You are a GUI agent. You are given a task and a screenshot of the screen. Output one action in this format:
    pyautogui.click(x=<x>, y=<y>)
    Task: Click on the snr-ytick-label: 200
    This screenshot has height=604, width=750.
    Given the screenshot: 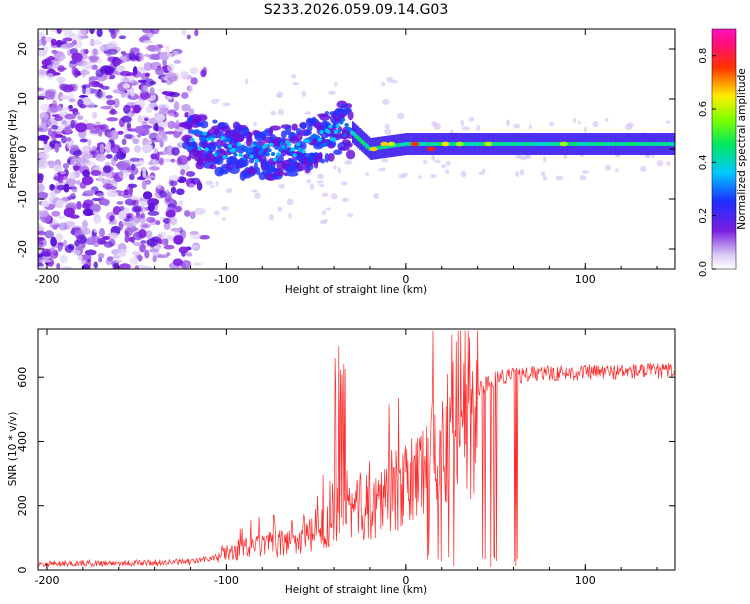 What is the action you would take?
    pyautogui.click(x=22, y=505)
    